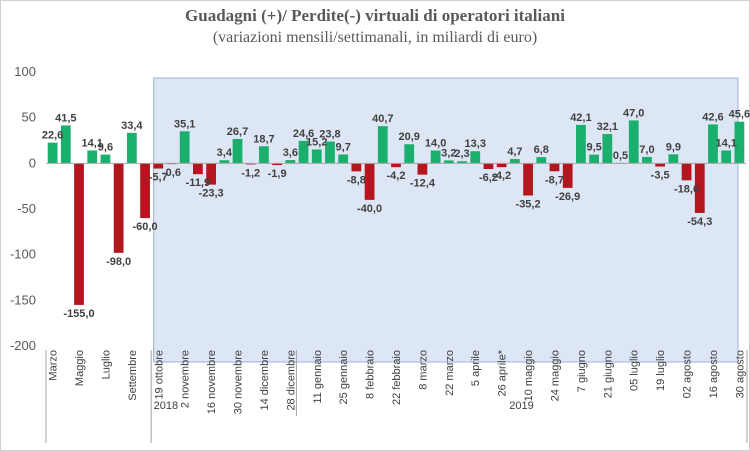  I want to click on data-label: -11,9, so click(198, 183).